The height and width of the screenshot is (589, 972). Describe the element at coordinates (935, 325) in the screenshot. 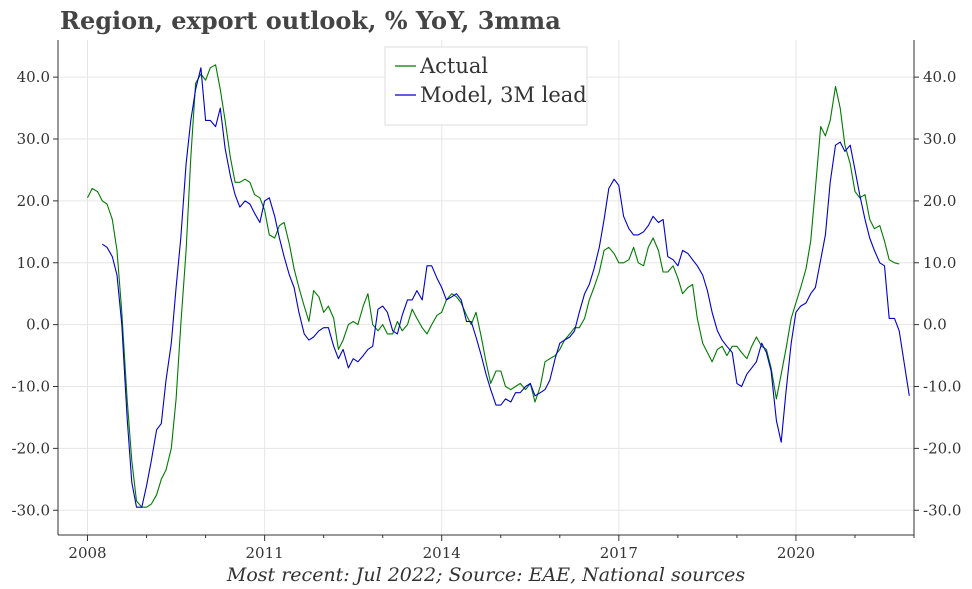

I see `y-tick-label-right: 0.0` at that location.